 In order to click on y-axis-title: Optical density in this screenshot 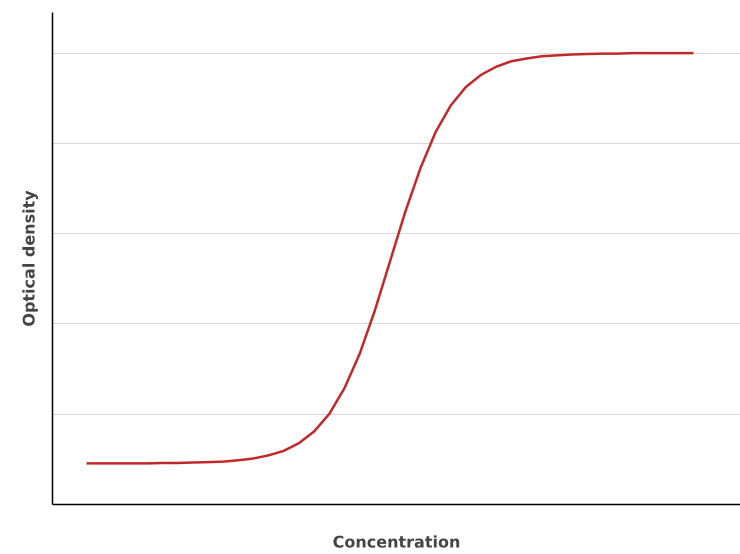, I will do `click(29, 258)`.